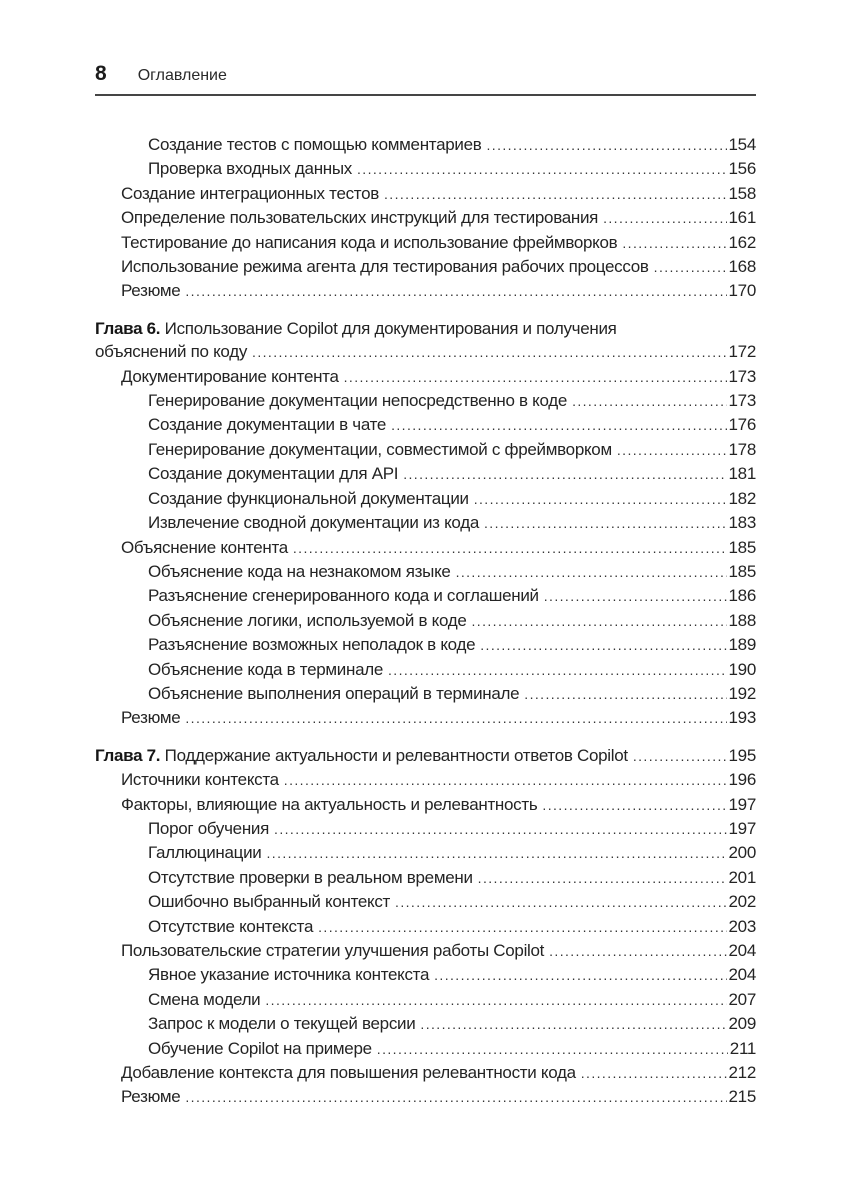  Describe the element at coordinates (452, 829) in the screenshot. I see `toc-entry-row: Порог обучения 197` at that location.